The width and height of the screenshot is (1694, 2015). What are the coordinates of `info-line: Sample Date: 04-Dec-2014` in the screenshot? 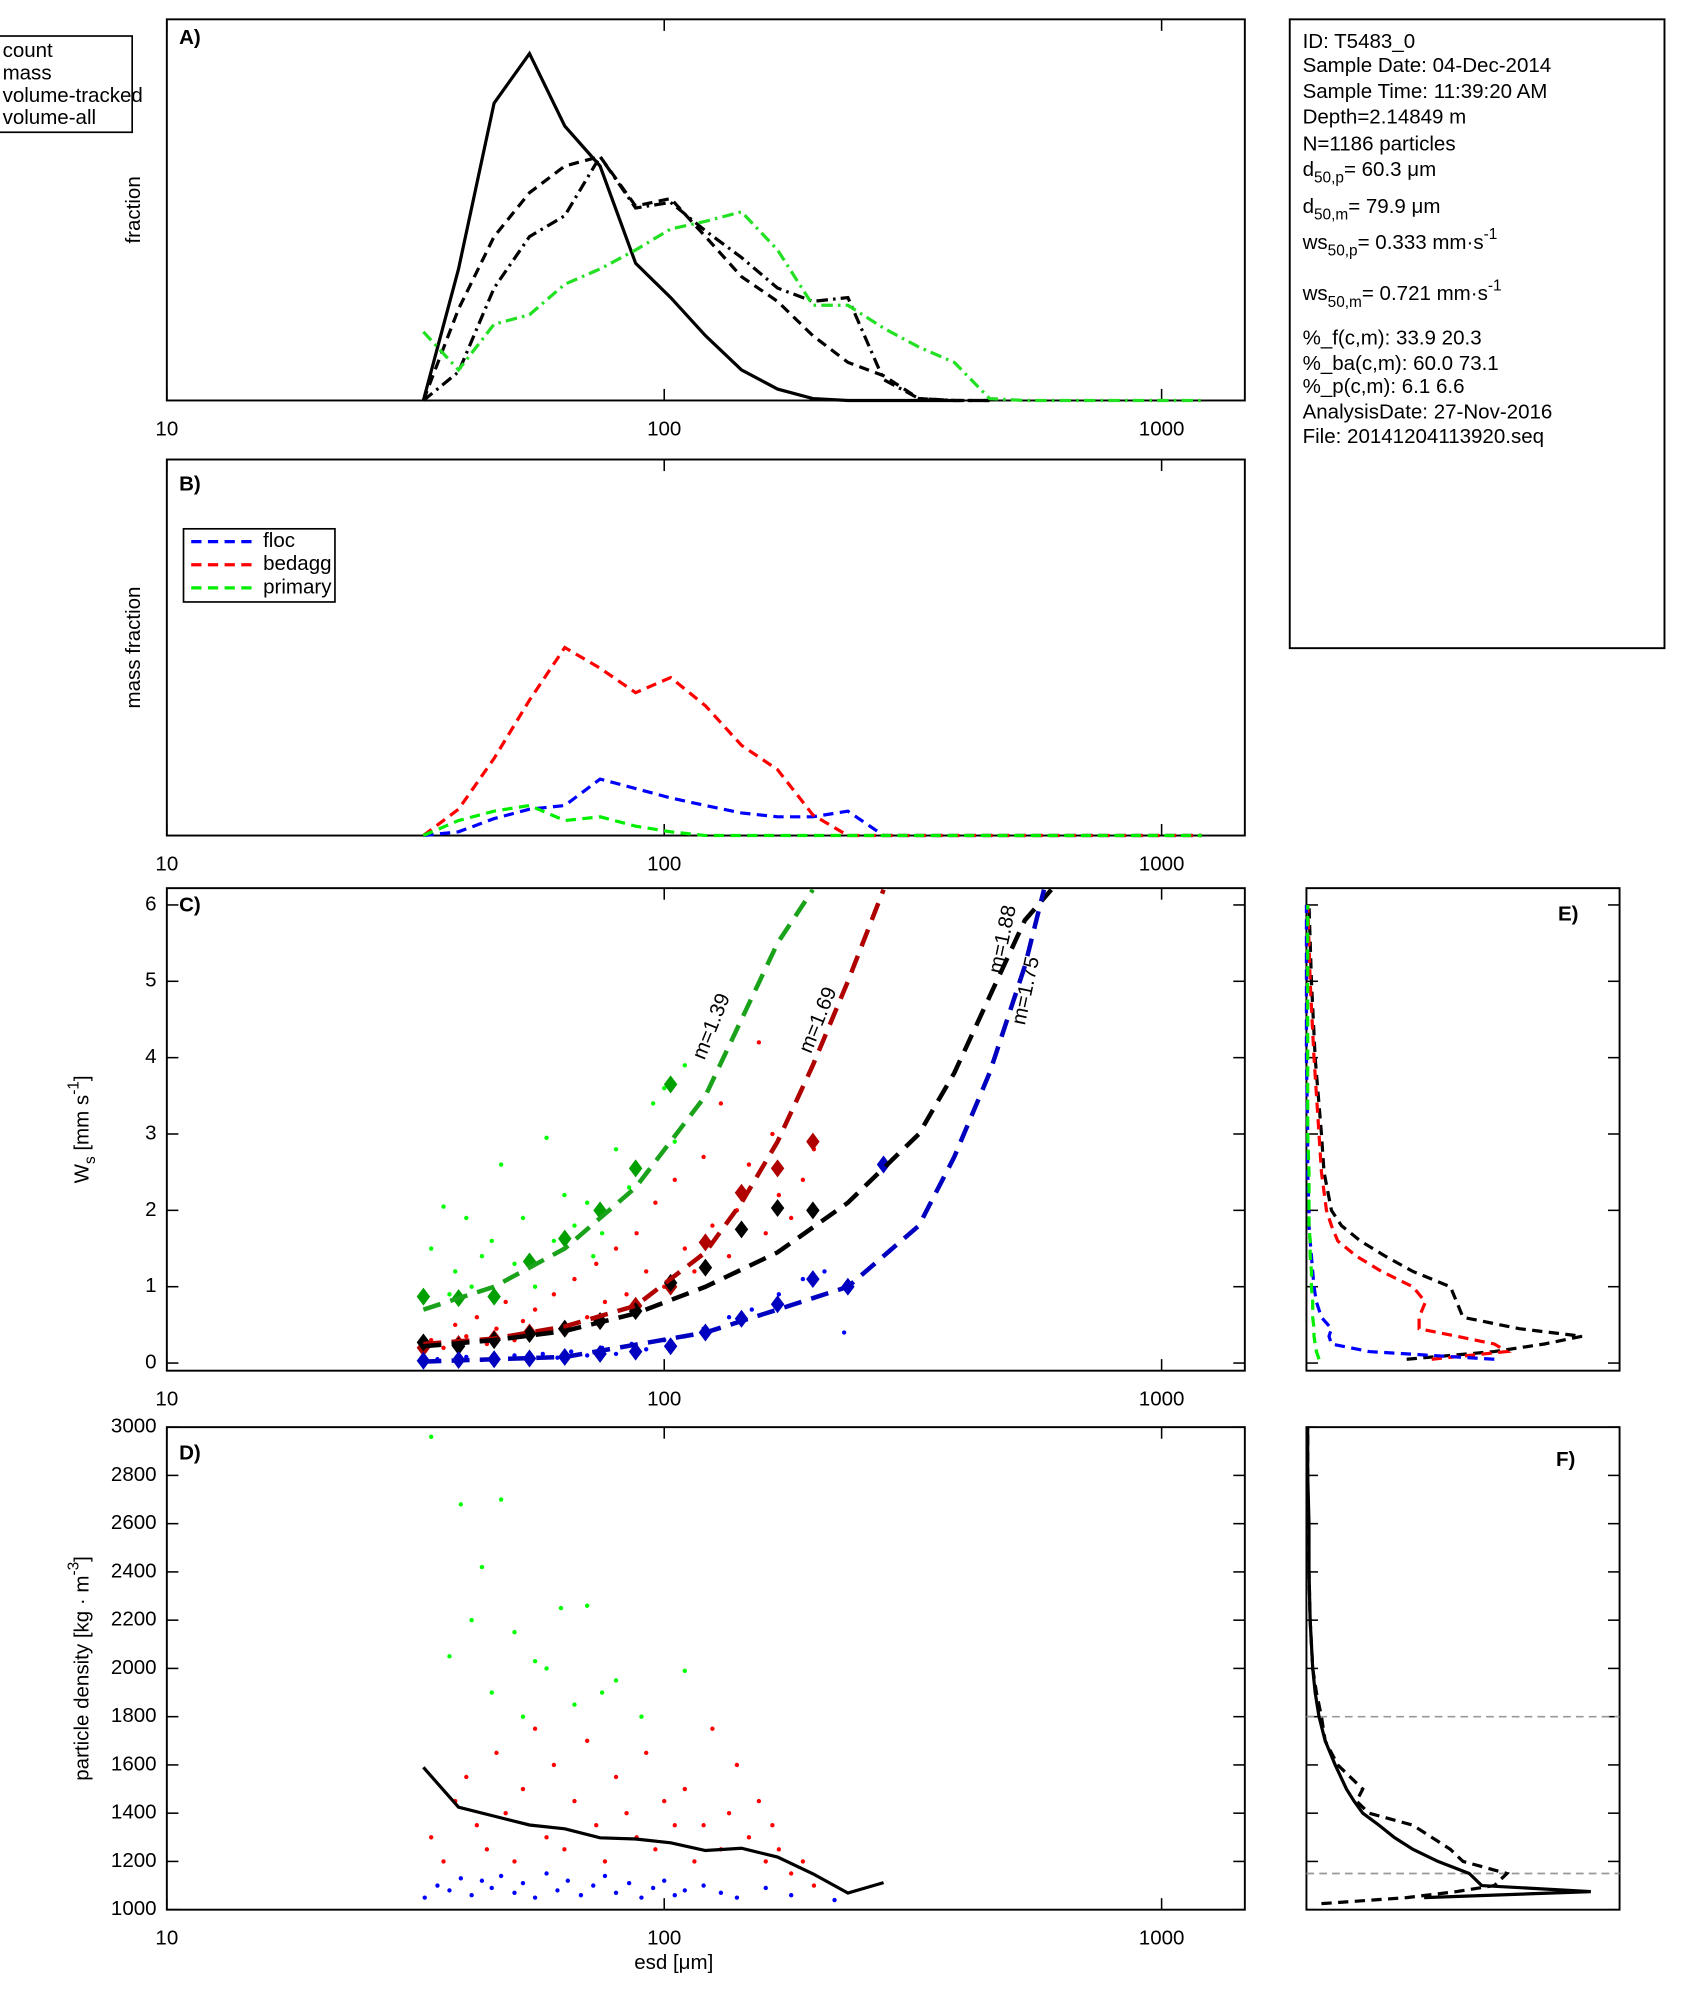 It's located at (1427, 65).